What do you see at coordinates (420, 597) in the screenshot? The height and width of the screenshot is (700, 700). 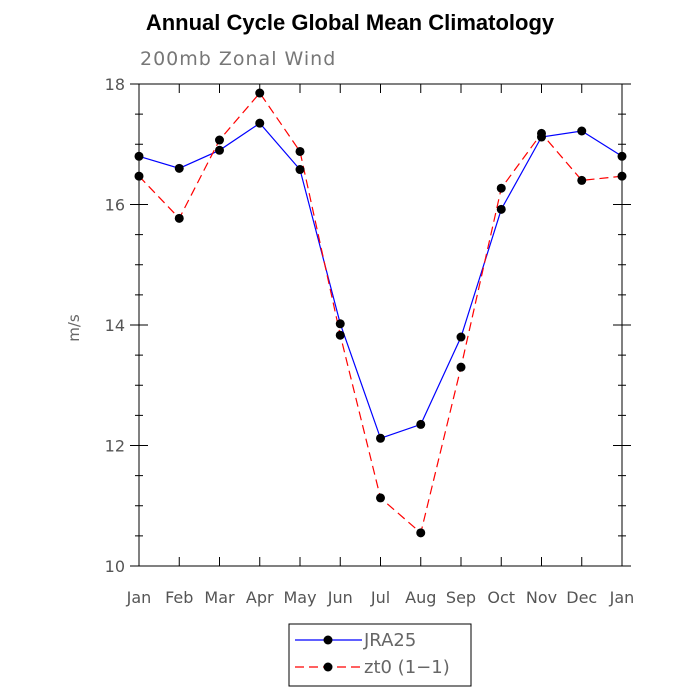 I see `x-tick-label: Aug` at bounding box center [420, 597].